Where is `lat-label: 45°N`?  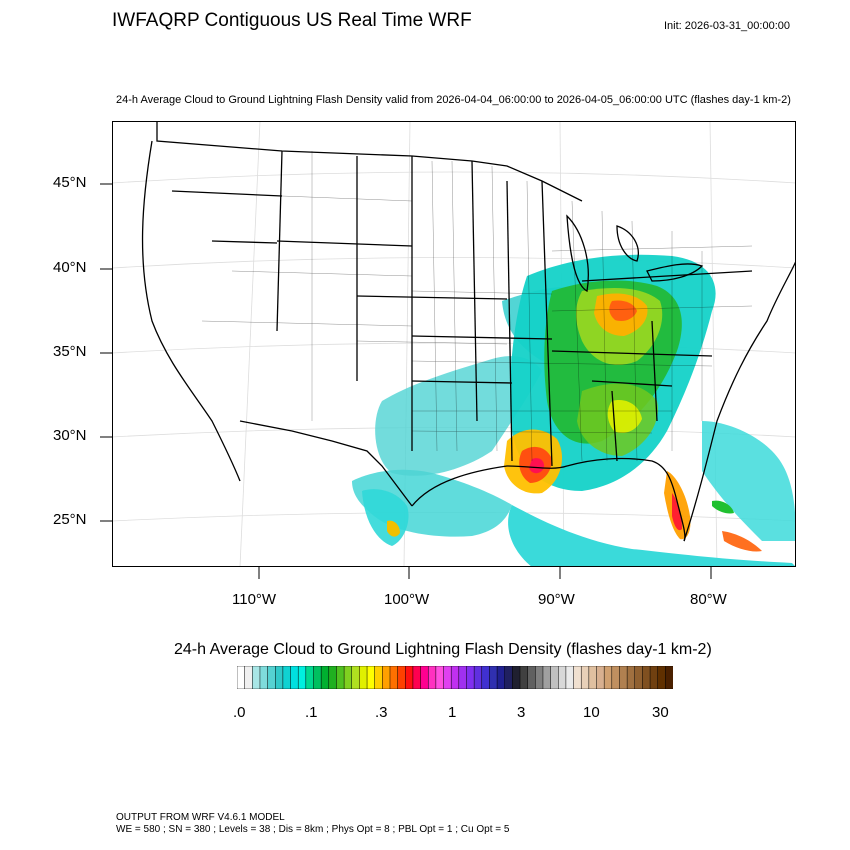 lat-label: 45°N is located at coordinates (70, 182).